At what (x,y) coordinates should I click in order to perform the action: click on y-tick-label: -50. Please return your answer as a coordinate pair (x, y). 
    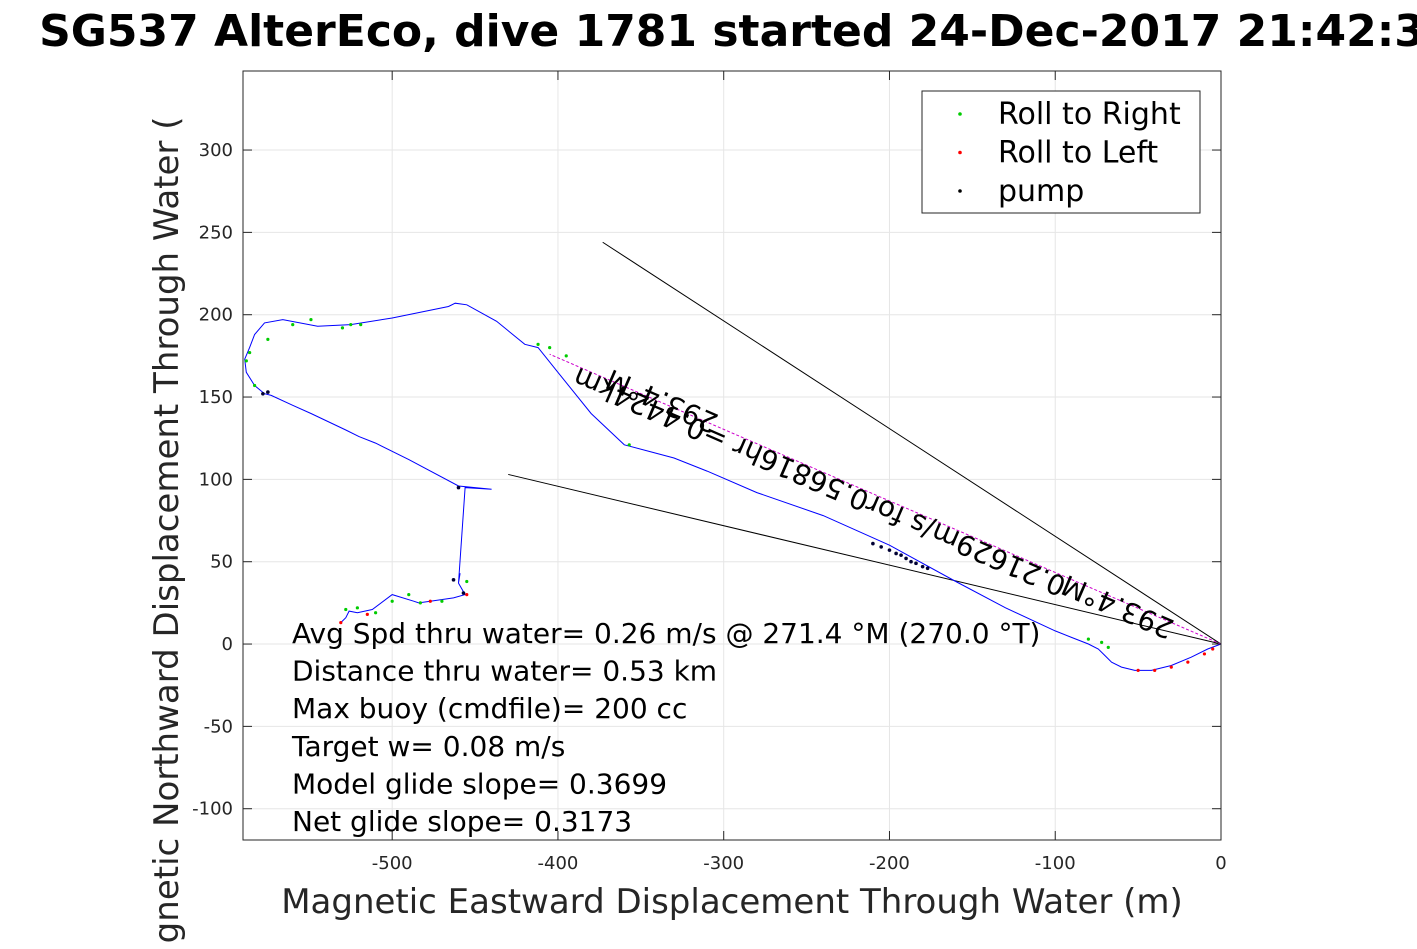
    Looking at the image, I should click on (218, 726).